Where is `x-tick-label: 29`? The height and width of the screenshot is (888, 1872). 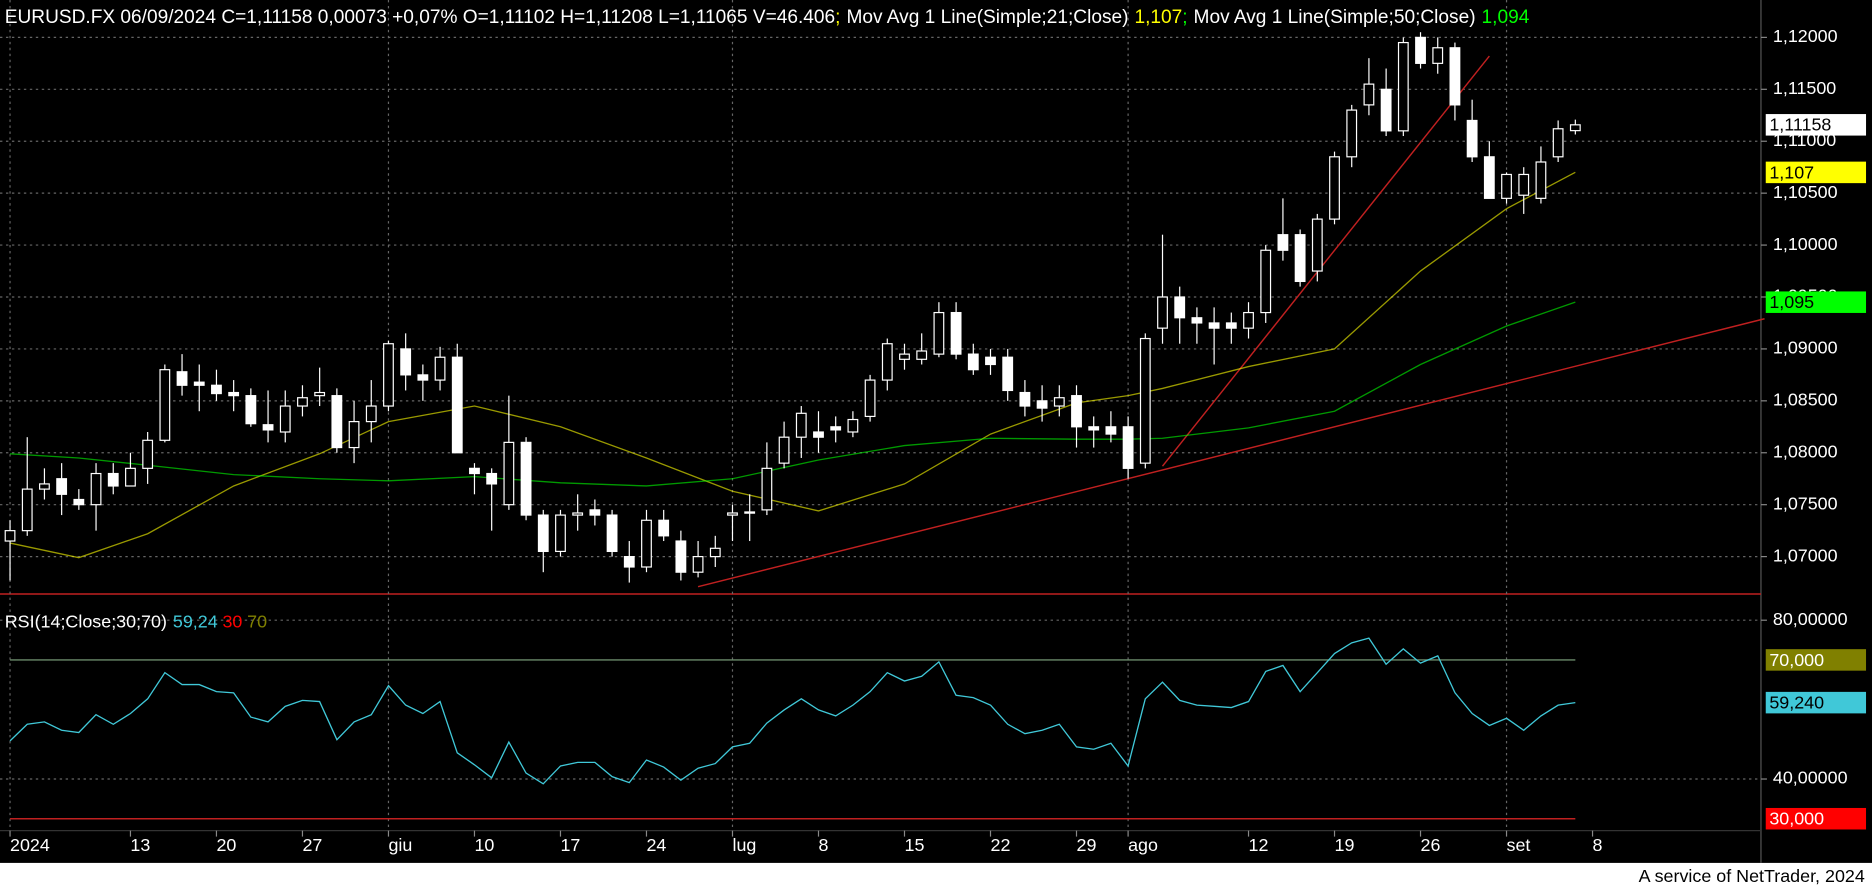 x-tick-label: 29 is located at coordinates (1087, 845).